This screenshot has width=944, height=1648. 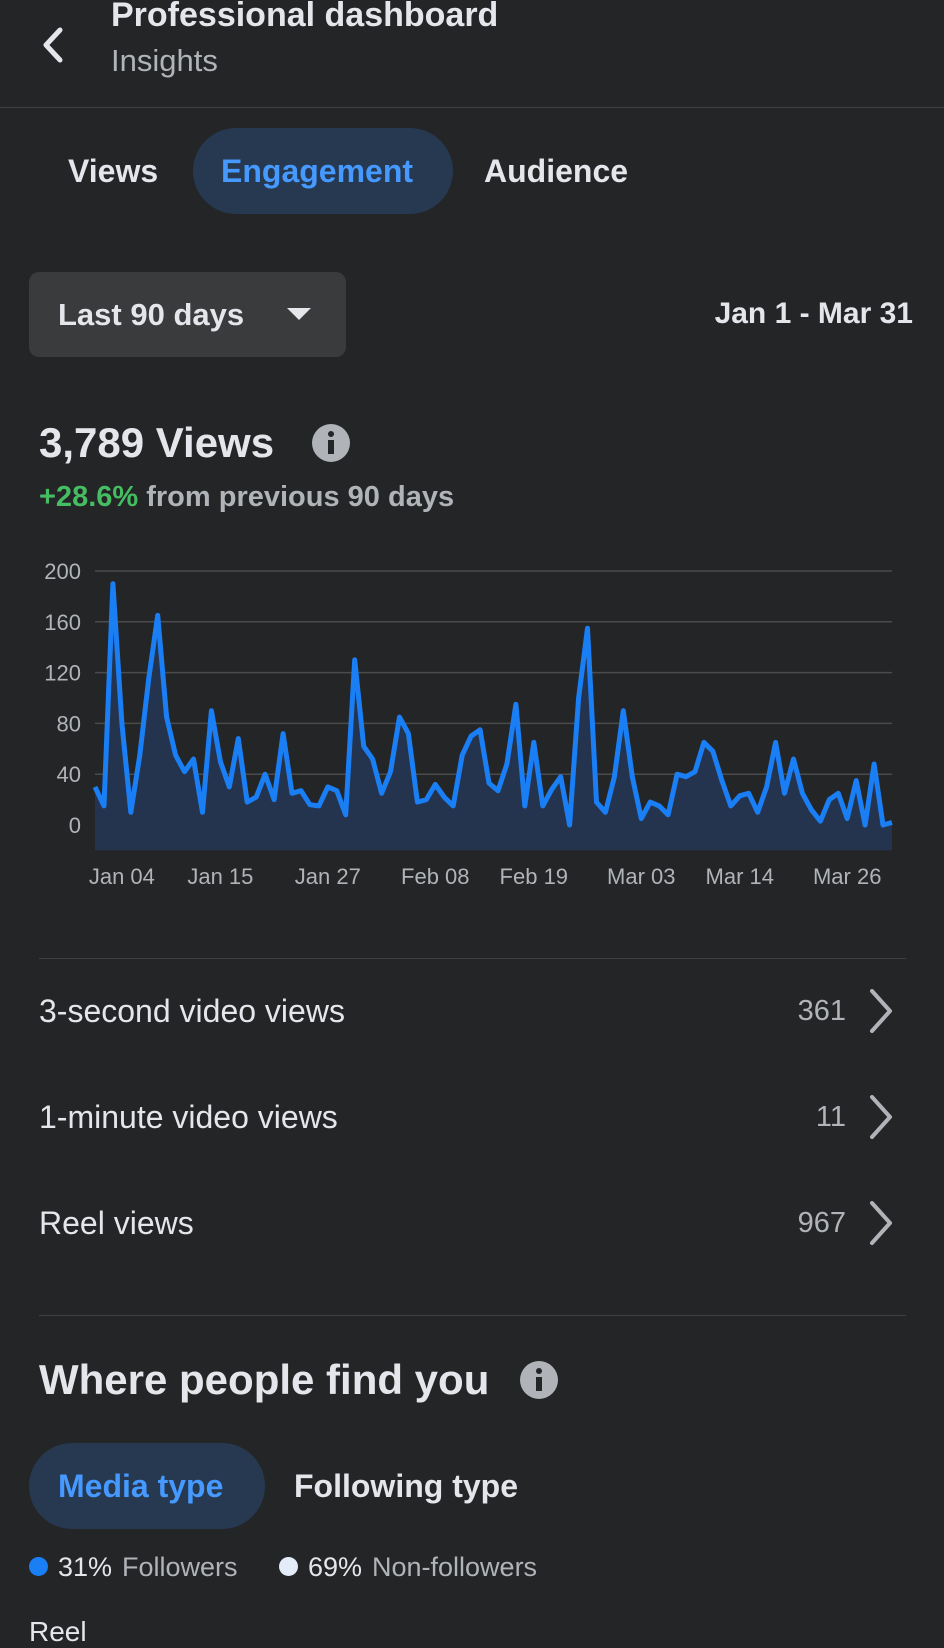 I want to click on x-tick-label: Feb 19, so click(x=534, y=876).